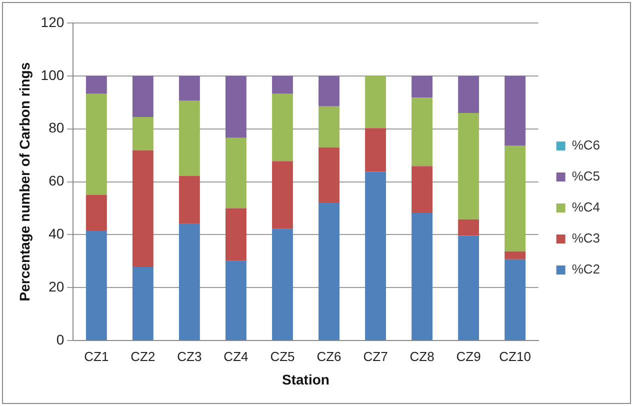 This screenshot has width=633, height=406. Describe the element at coordinates (586, 238) in the screenshot. I see `legend-label: %C3` at that location.